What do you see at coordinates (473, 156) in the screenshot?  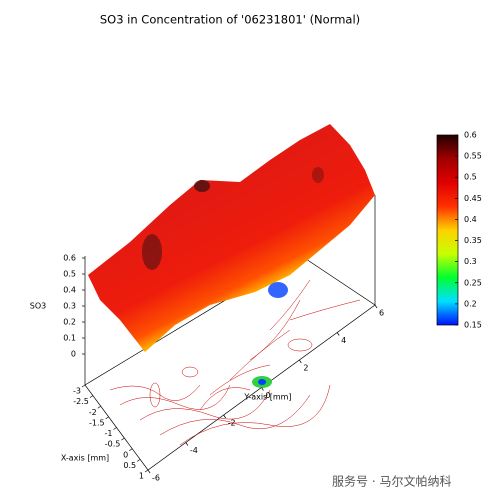 I see `colorbar-tick-label: 0.55` at bounding box center [473, 156].